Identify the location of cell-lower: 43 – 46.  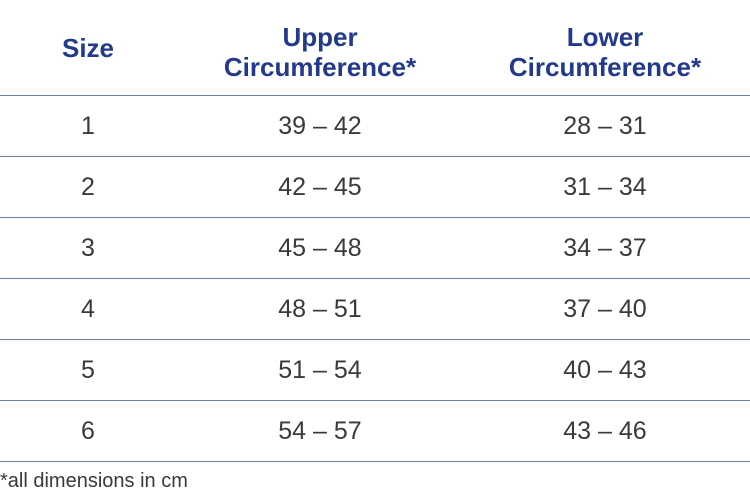
(605, 430).